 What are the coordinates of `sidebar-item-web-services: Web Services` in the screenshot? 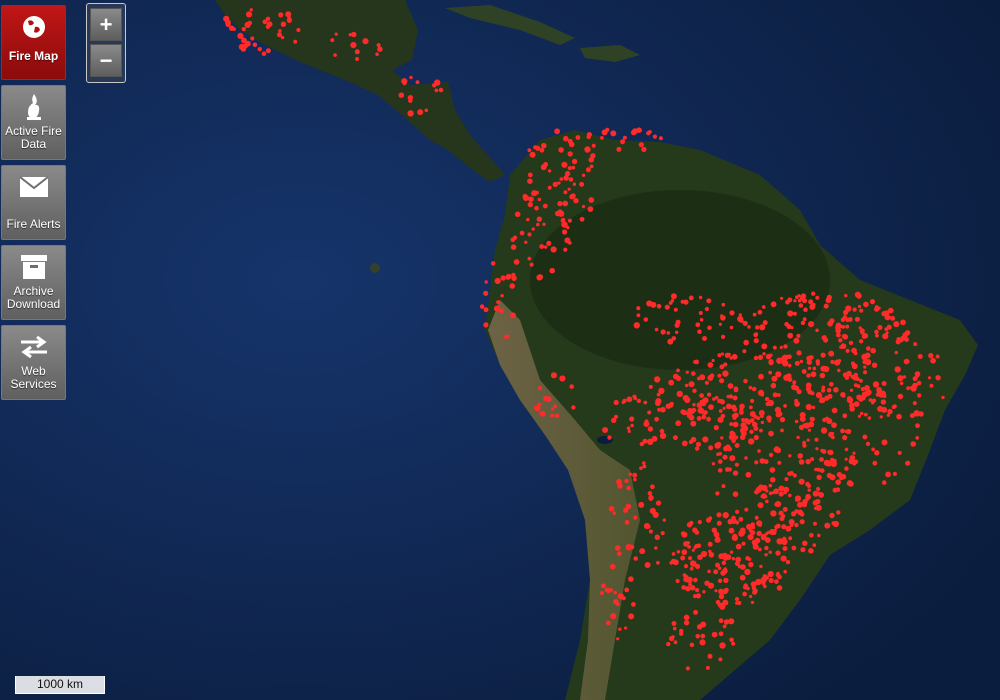 It's located at (33, 362).